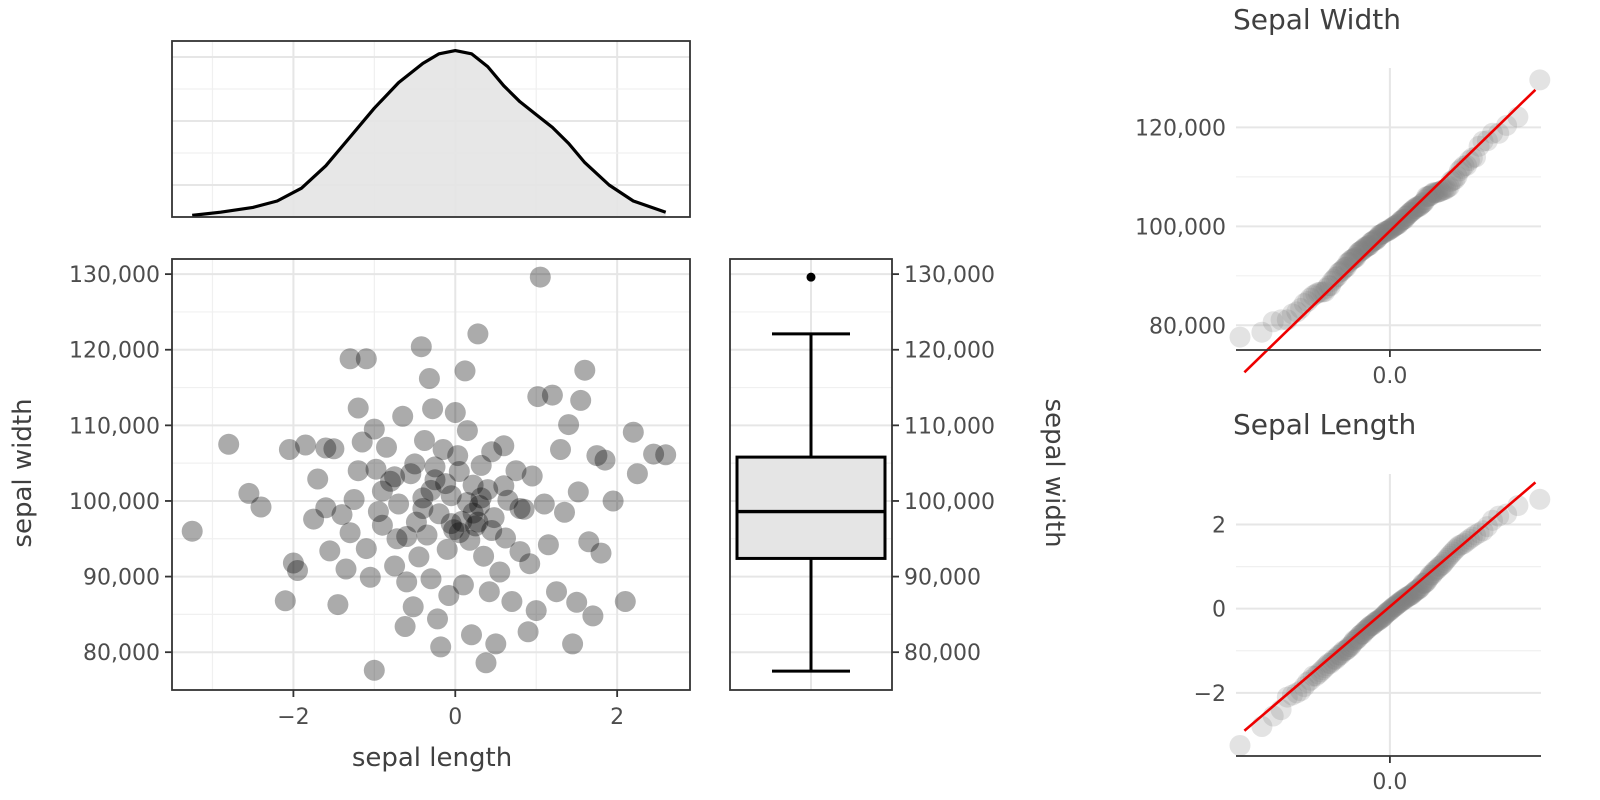 The width and height of the screenshot is (1600, 800). What do you see at coordinates (1343, 228) in the screenshot?
I see `qq-sepal-width-panel: 0.0 80,000 100,000 120,000` at bounding box center [1343, 228].